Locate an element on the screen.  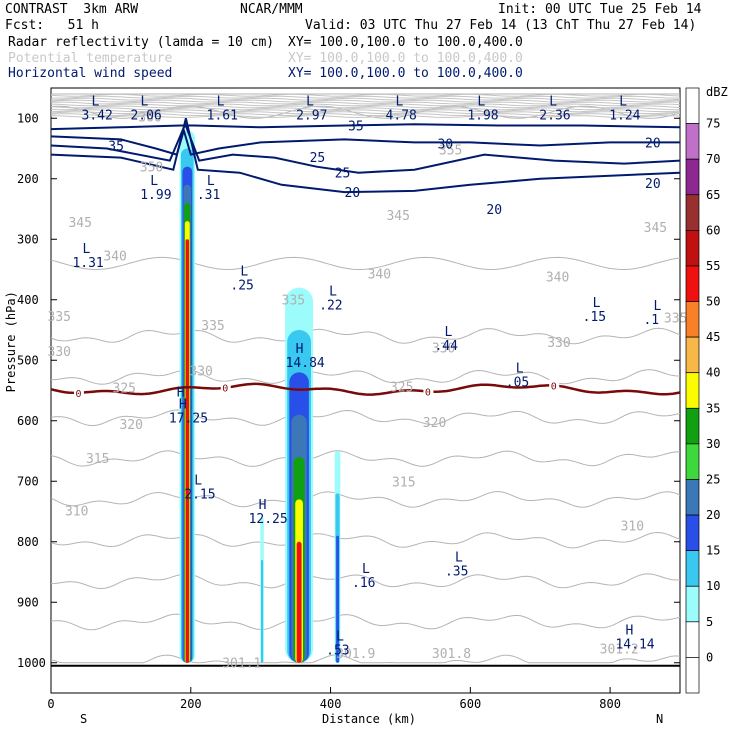
colorbar-tick-label: 70 is located at coordinates (713, 159).